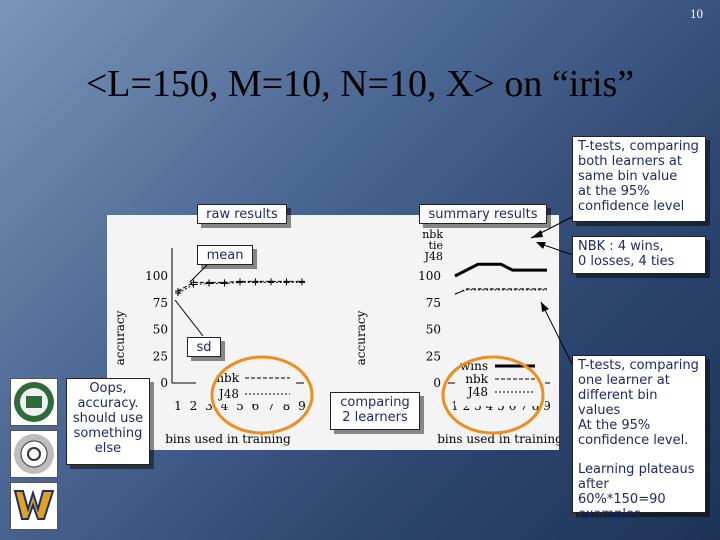 This screenshot has height=540, width=720. What do you see at coordinates (476, 379) in the screenshot?
I see `bottom-legend-nbk: nbk` at bounding box center [476, 379].